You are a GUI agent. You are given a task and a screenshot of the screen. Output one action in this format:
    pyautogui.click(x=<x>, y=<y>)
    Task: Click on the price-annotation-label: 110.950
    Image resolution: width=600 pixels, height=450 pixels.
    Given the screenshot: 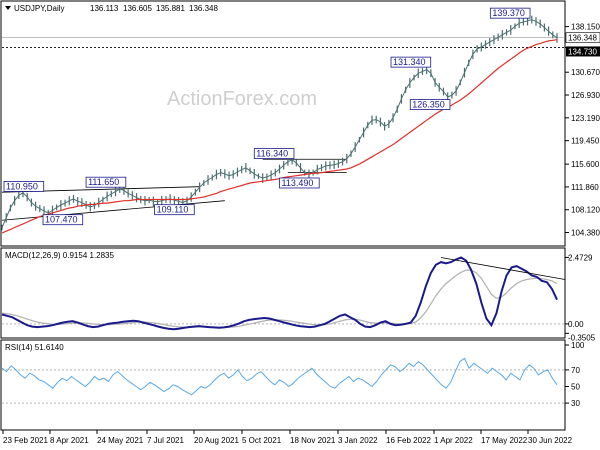 What is the action you would take?
    pyautogui.click(x=22, y=186)
    